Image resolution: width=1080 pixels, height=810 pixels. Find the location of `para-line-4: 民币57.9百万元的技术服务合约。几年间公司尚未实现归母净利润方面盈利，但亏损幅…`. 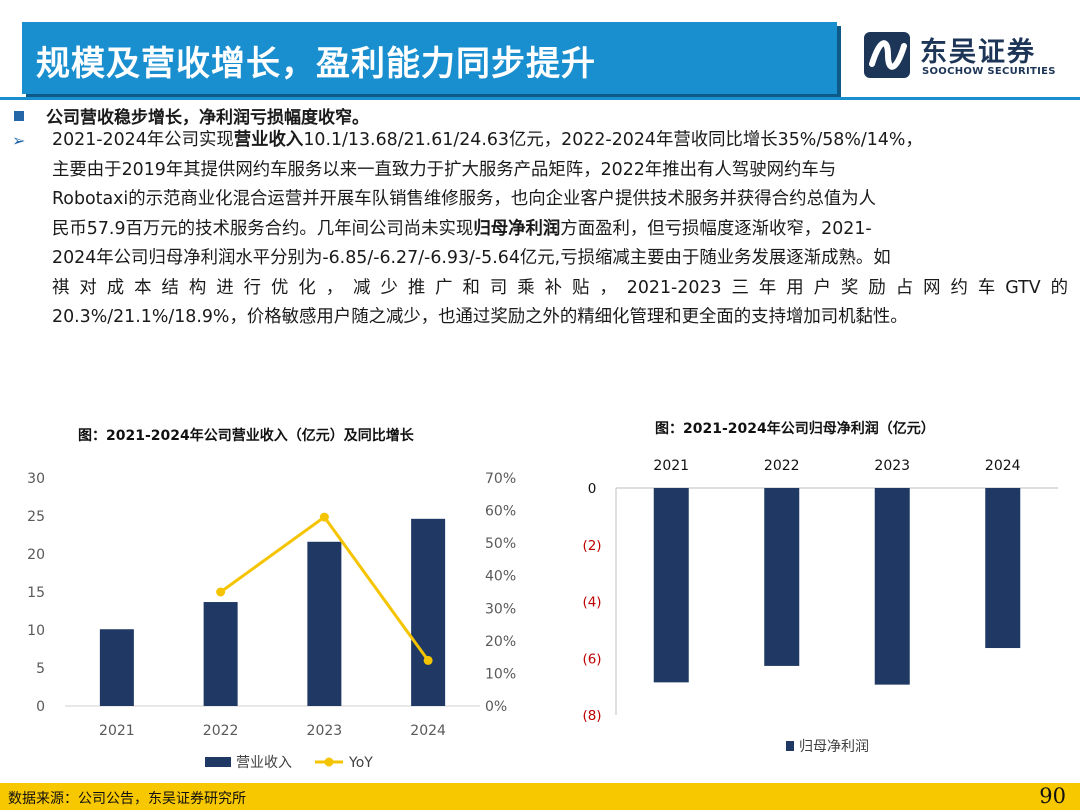

para-line-4: 民币57.9百万元的技术服务合约。几年间公司尚未实现归母净利润方面盈利，但亏损幅… is located at coordinates (462, 228).